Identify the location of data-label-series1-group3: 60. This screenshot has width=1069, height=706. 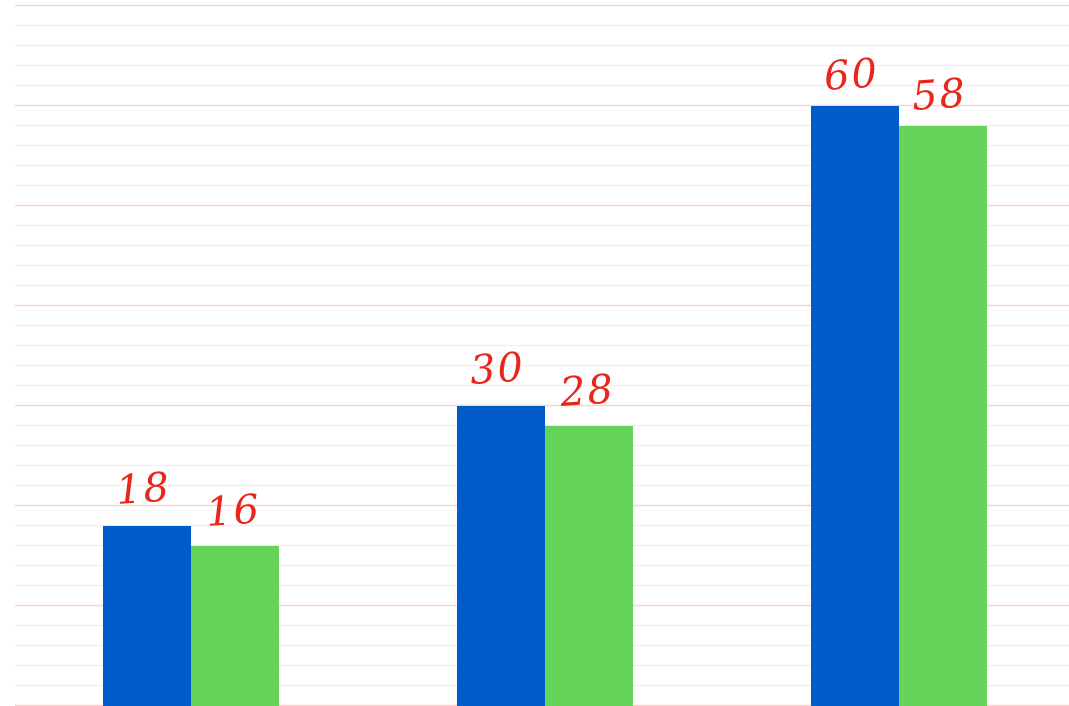
(851, 75).